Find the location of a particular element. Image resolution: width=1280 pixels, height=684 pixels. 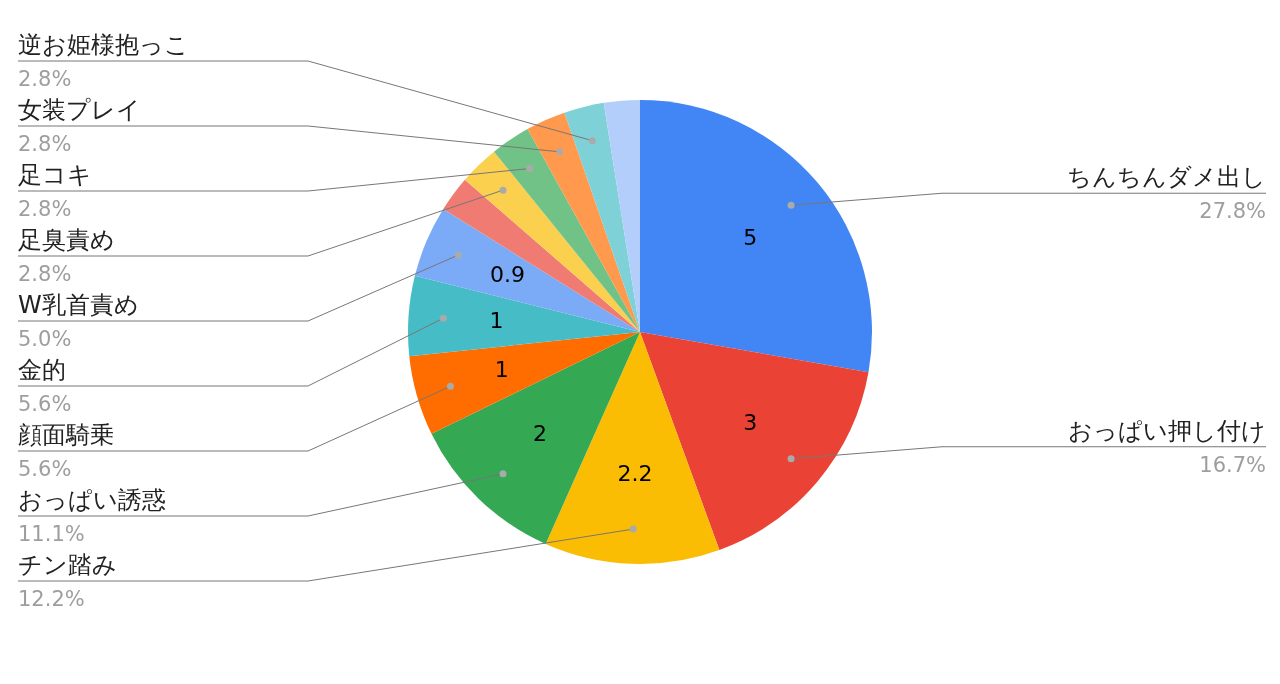

slice-label: おっぱい誘惑 is located at coordinates (92, 500).